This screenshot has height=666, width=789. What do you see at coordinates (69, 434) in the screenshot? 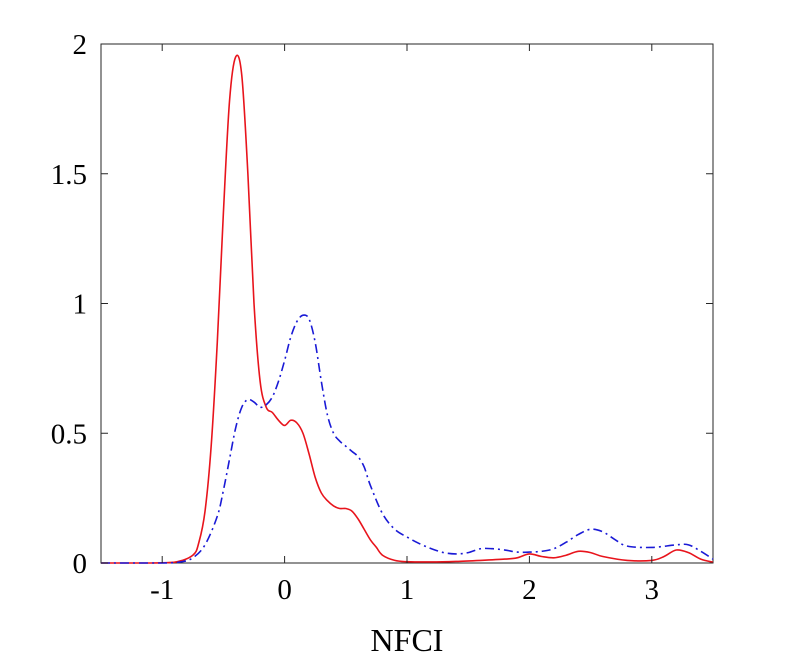
I see `y-tick-label: 0.5` at bounding box center [69, 434].